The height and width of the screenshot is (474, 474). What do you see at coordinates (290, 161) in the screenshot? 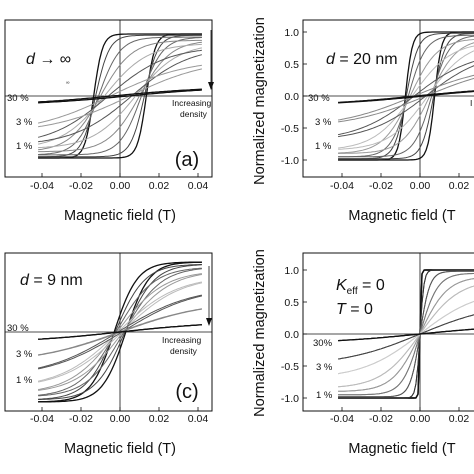
I see `plot-b-ytick-label-4: -1.0` at bounding box center [290, 161].